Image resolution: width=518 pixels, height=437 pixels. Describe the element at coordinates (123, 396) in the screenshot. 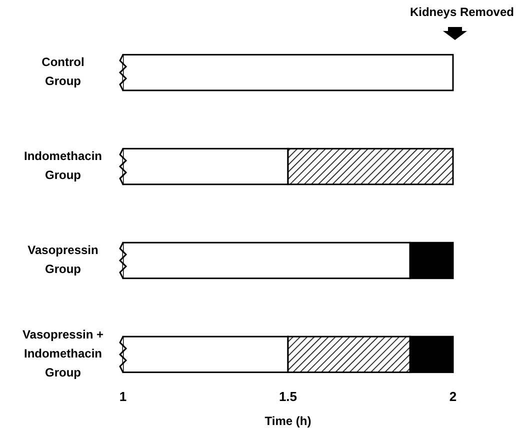

I see `x-tick-label: 1` at that location.